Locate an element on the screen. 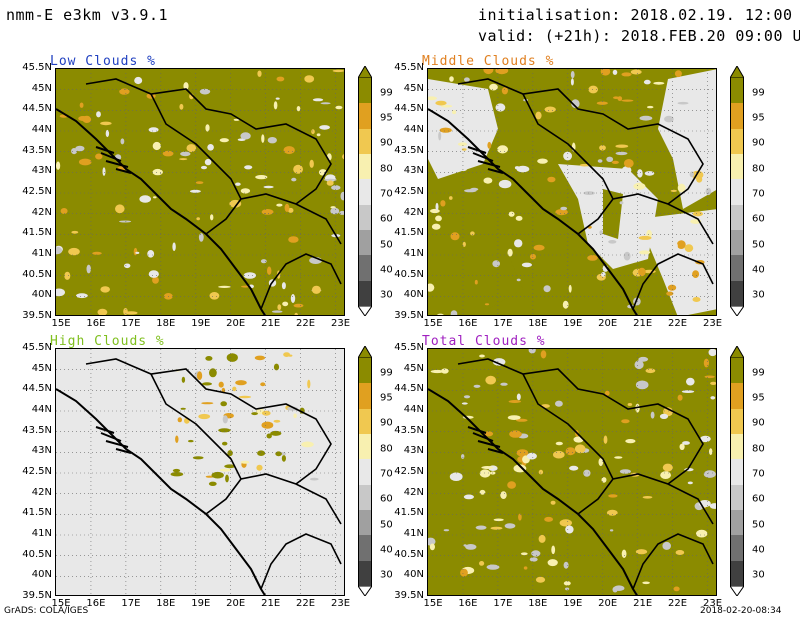  legend-label: 30 is located at coordinates (758, 295).